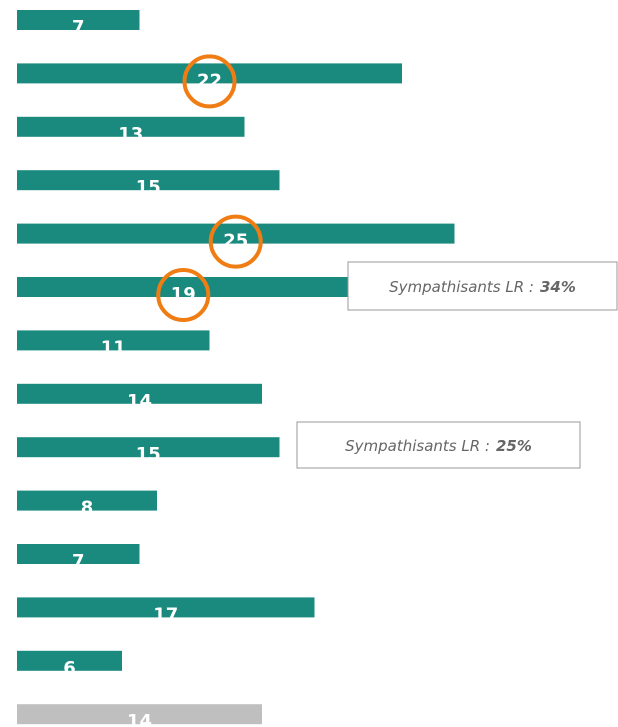 Image resolution: width=618 pixels, height=727 pixels. I want to click on value-label: 22, so click(209, 80).